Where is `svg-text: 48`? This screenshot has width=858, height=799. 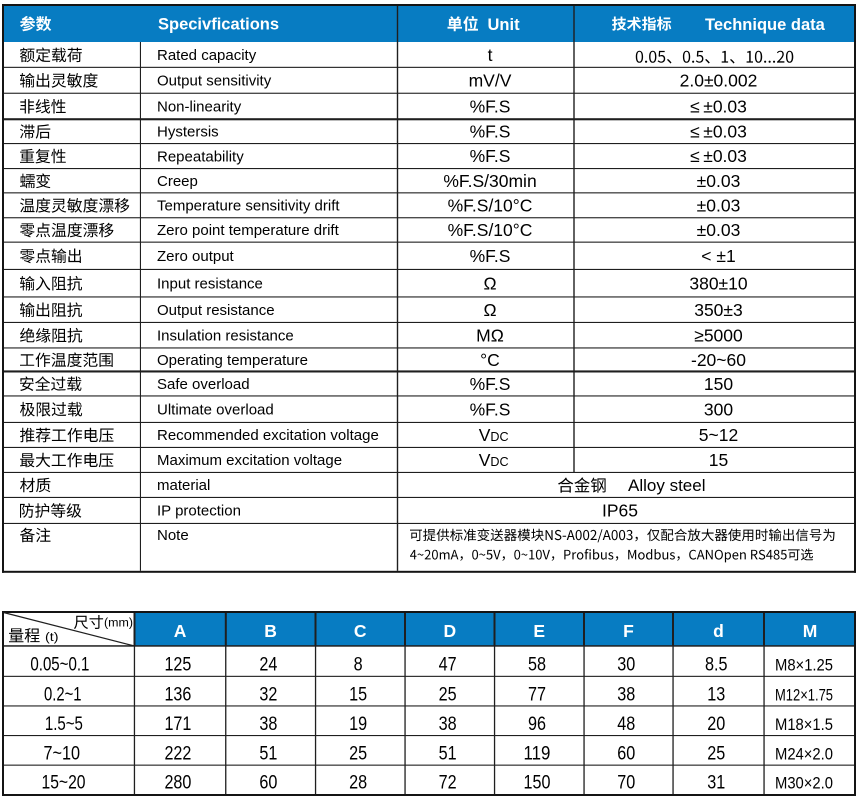 svg-text: 48 is located at coordinates (626, 724).